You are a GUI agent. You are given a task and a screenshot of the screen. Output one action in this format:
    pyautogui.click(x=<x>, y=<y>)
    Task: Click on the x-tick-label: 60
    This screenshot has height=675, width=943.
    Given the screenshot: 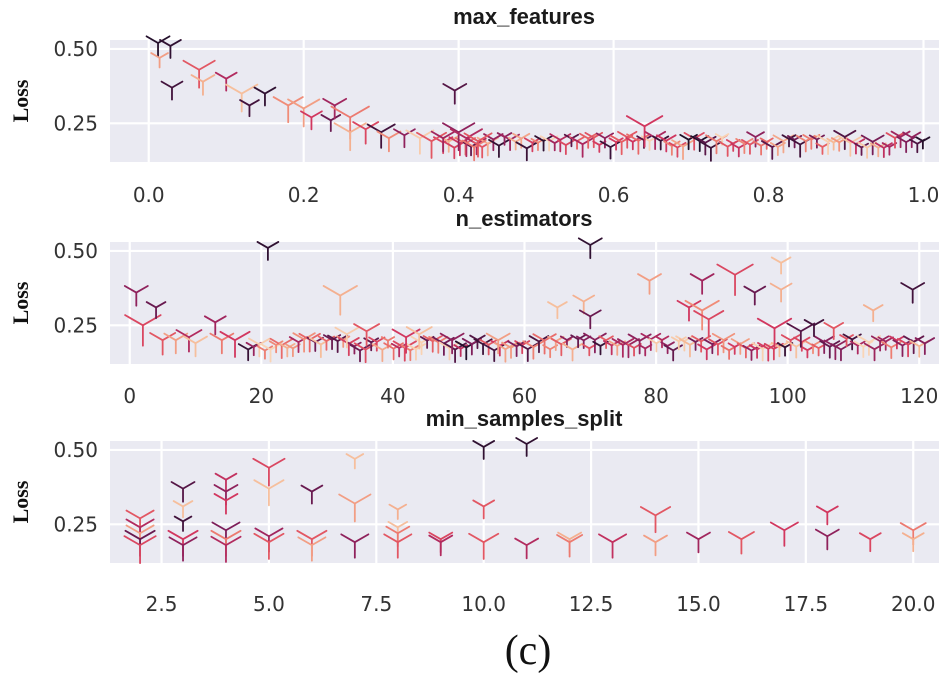 What is the action you would take?
    pyautogui.click(x=524, y=396)
    